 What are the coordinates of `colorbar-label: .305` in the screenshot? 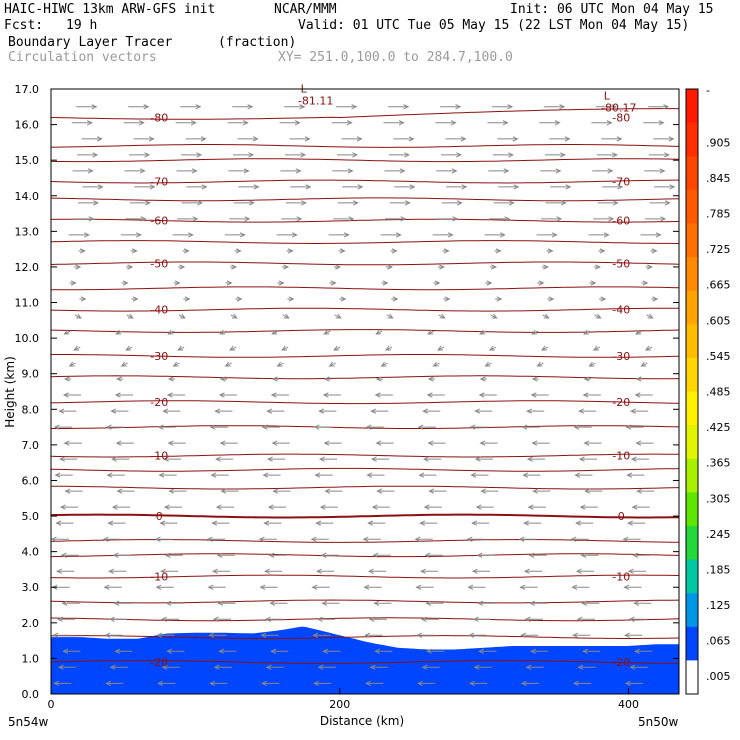 It's located at (718, 498).